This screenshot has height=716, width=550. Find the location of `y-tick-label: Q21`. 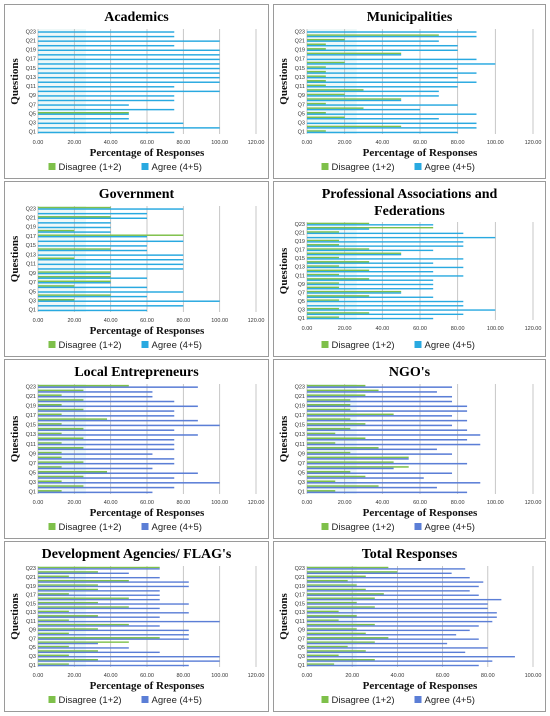

y-tick-label: Q21 is located at coordinates (300, 234).